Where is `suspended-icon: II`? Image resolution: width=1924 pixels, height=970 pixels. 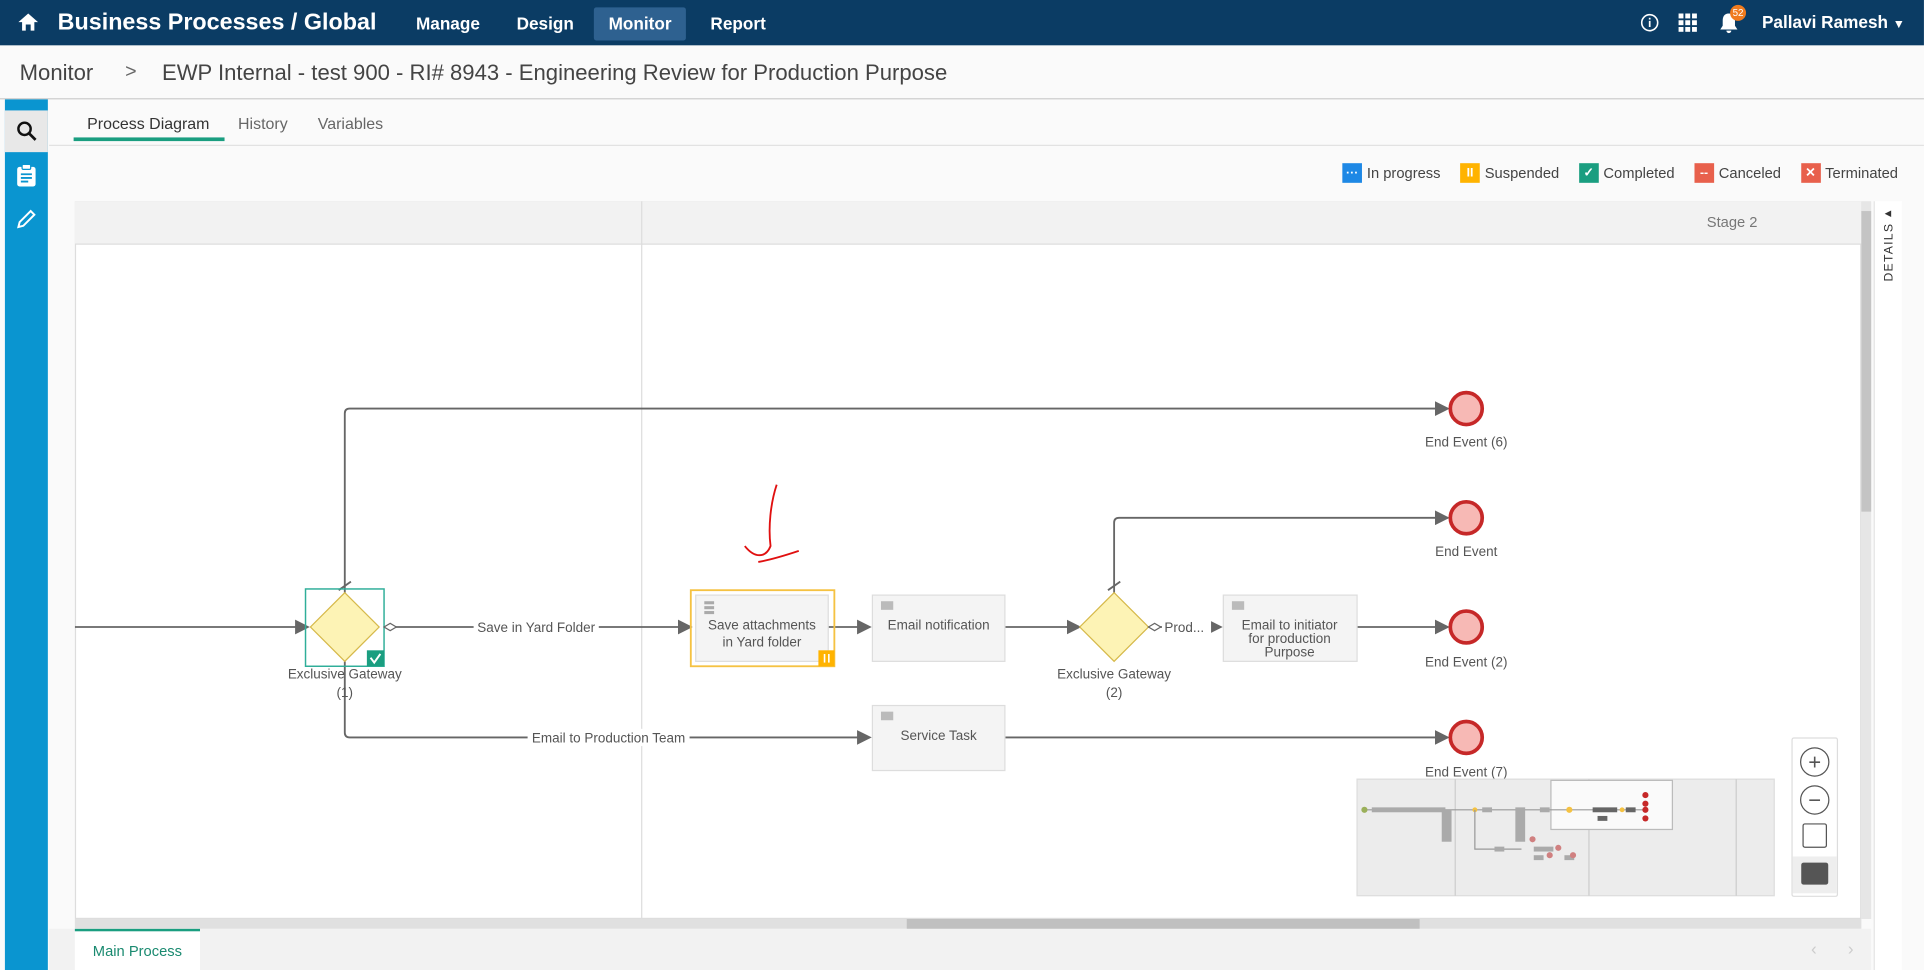
suspended-icon: II is located at coordinates (1470, 173).